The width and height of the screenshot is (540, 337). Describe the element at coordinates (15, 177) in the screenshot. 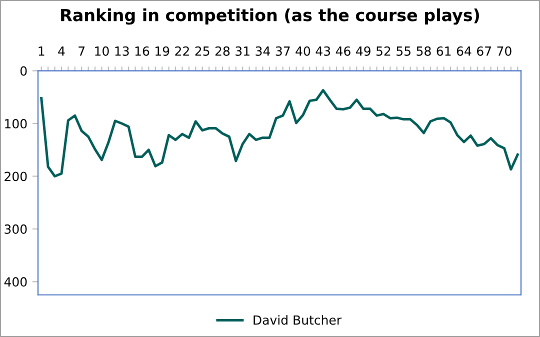

I see `y-tick-label: 200` at that location.